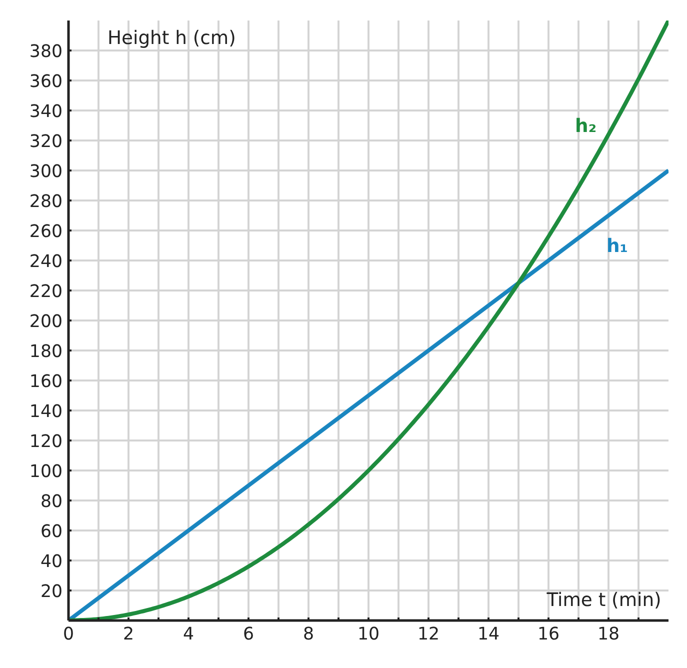  Describe the element at coordinates (46, 382) in the screenshot. I see `y-tick-label: 160` at that location.